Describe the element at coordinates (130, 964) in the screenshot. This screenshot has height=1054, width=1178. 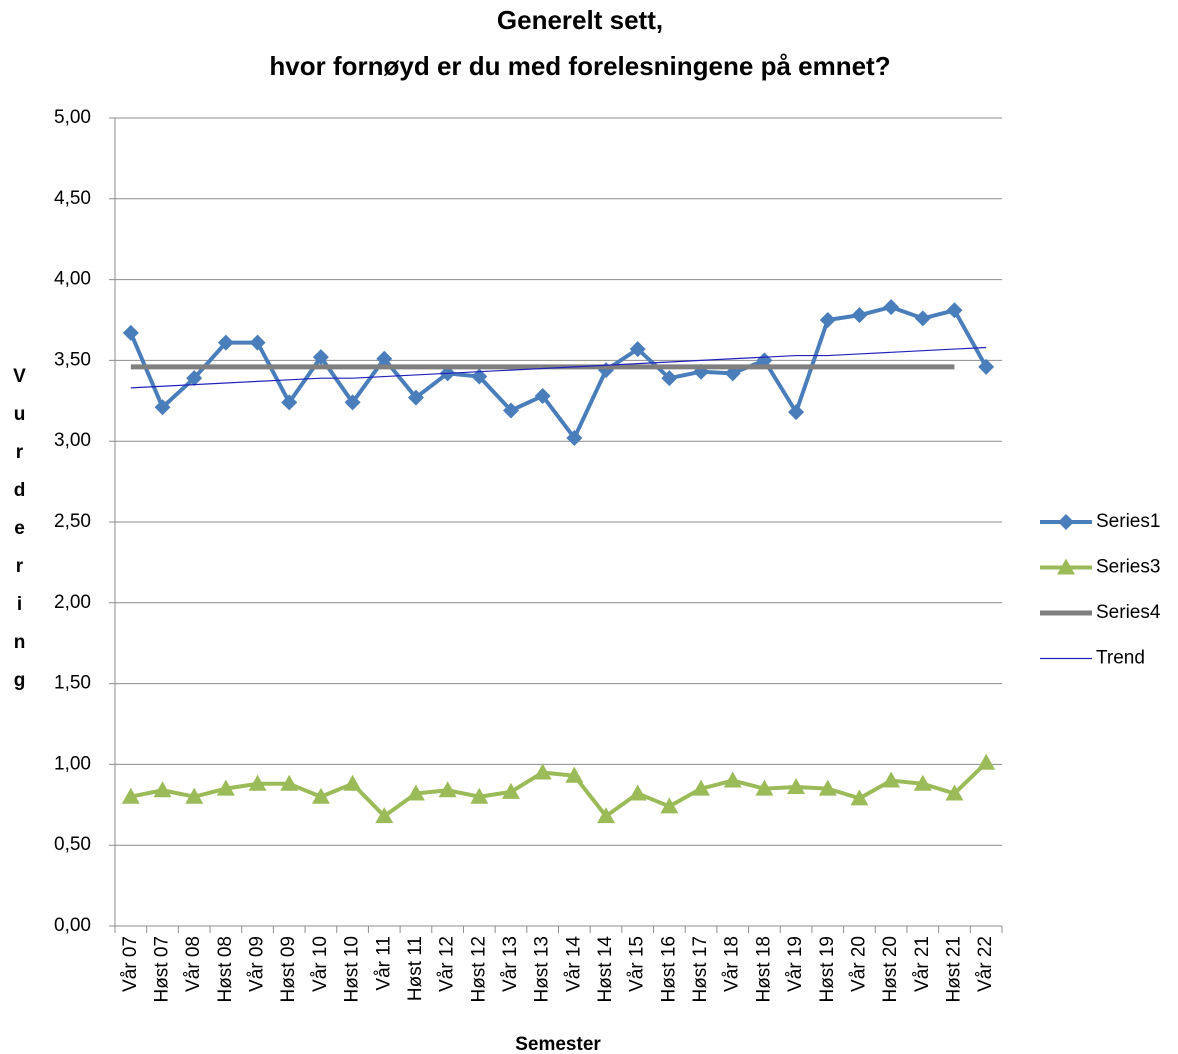
I see `x-tick-label: Vår 07` at that location.